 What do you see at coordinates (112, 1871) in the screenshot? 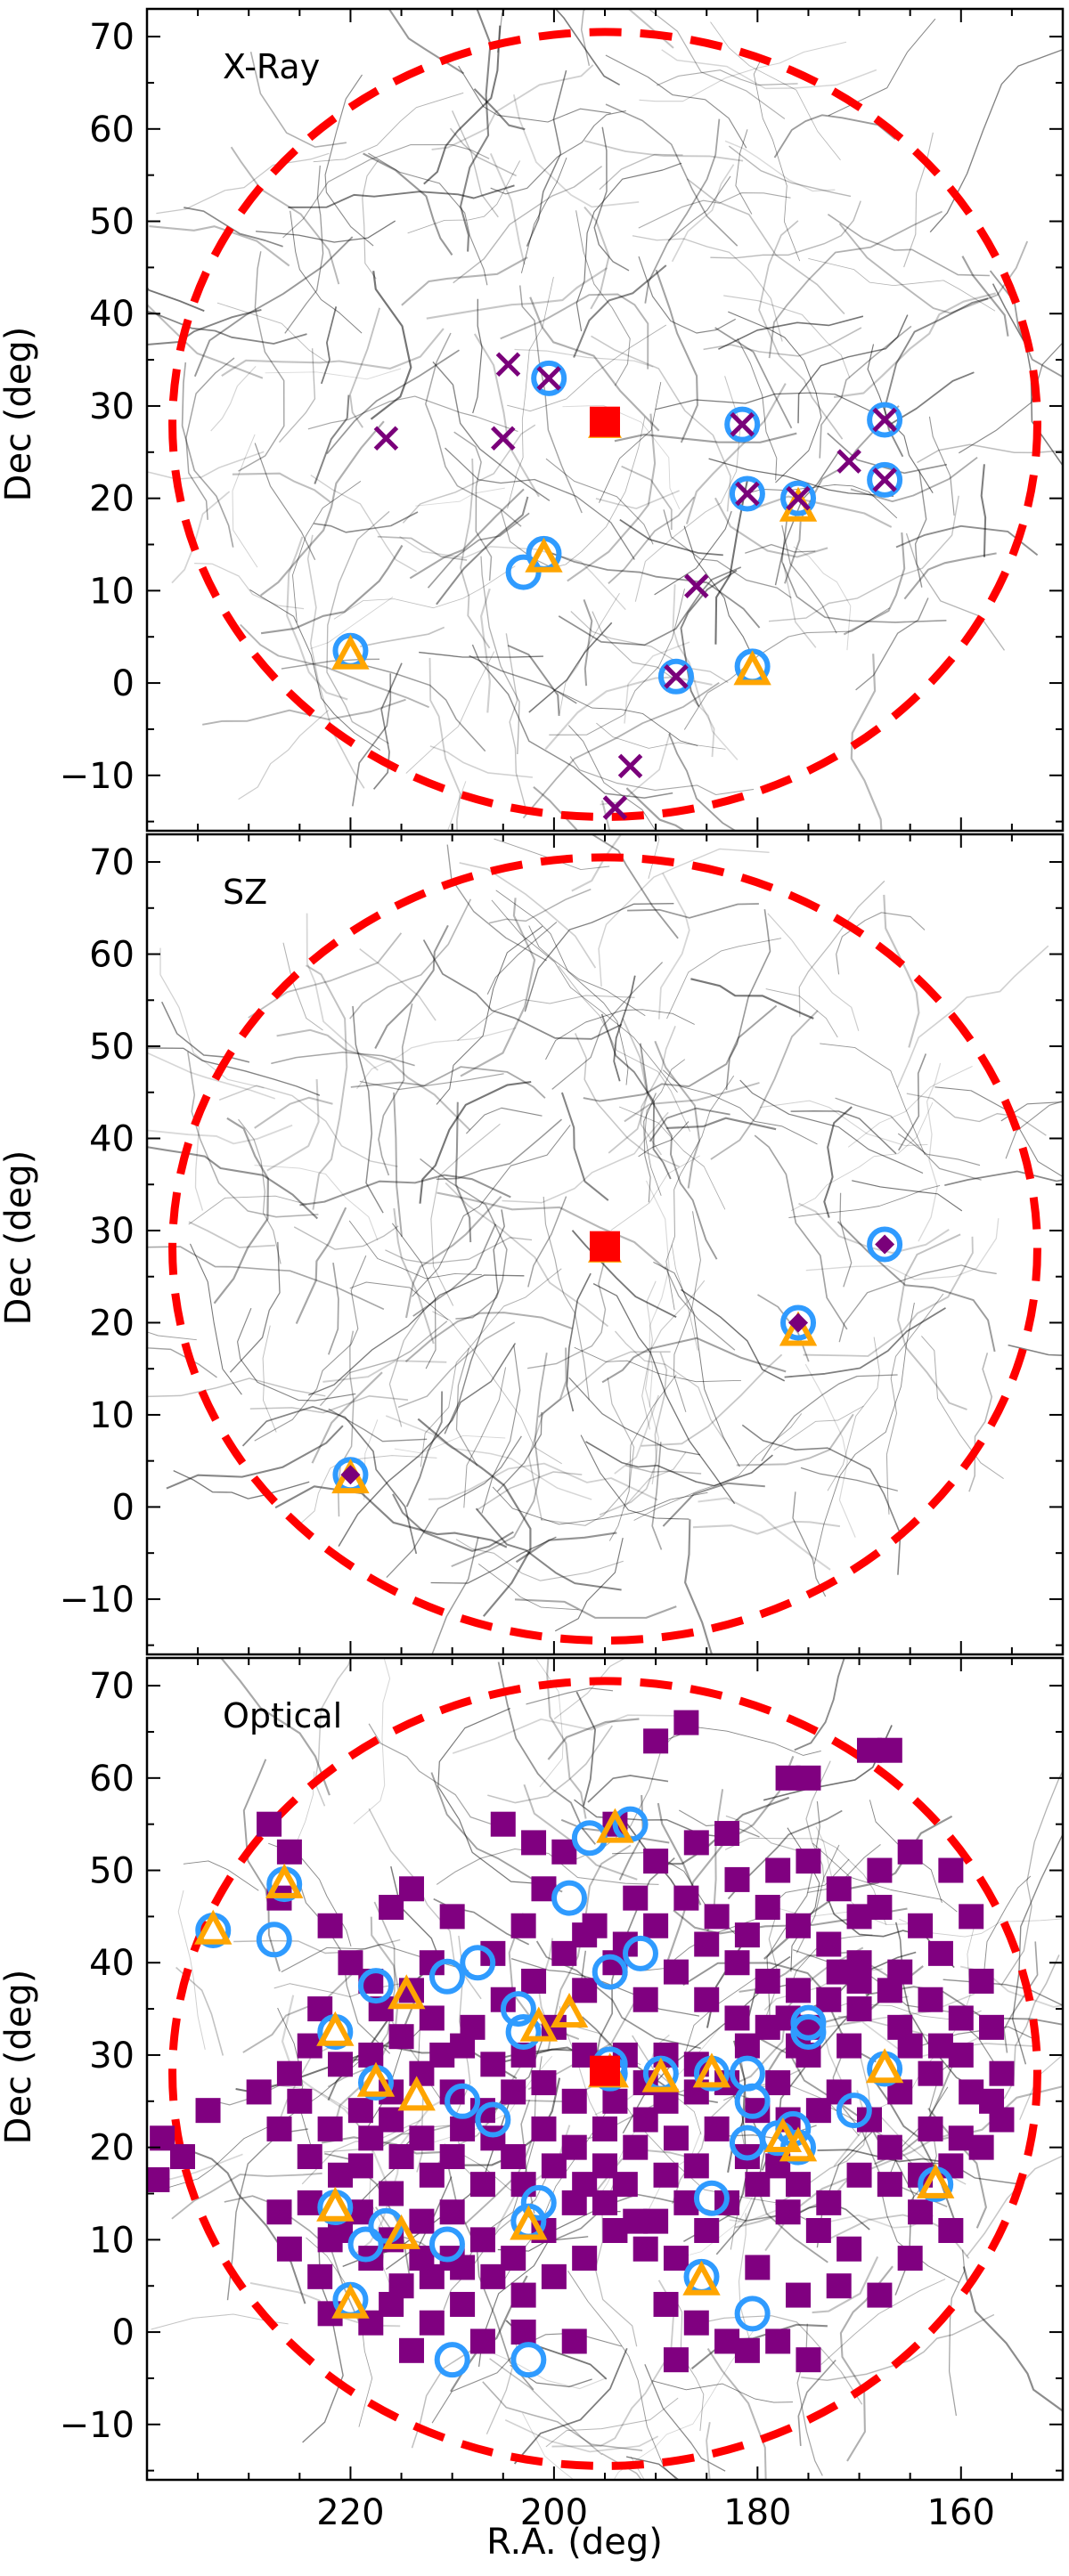
I see `y-tick-label: 50` at bounding box center [112, 1871].